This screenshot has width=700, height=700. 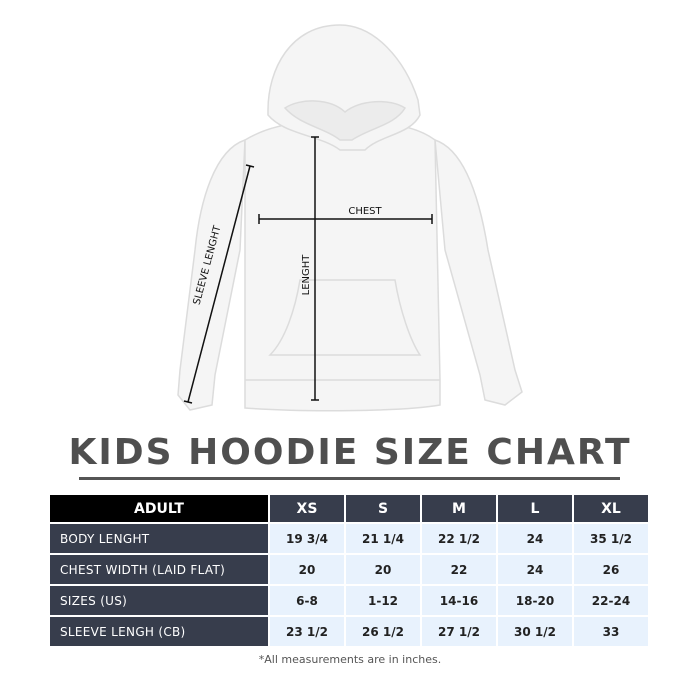 I want to click on chest-label: CHEST, so click(x=365, y=211).